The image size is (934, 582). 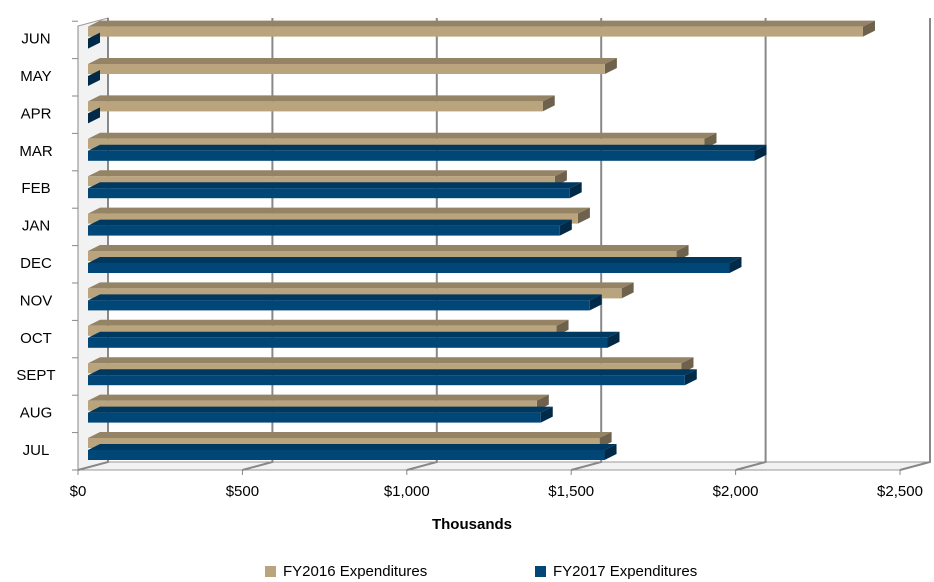 I want to click on x-axis-title: Thousands, so click(x=472, y=524).